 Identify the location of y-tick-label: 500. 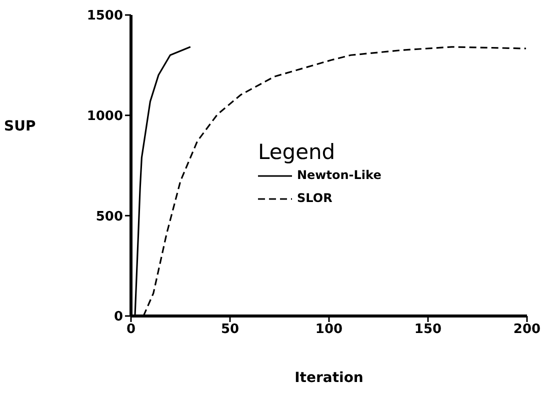
(109, 216).